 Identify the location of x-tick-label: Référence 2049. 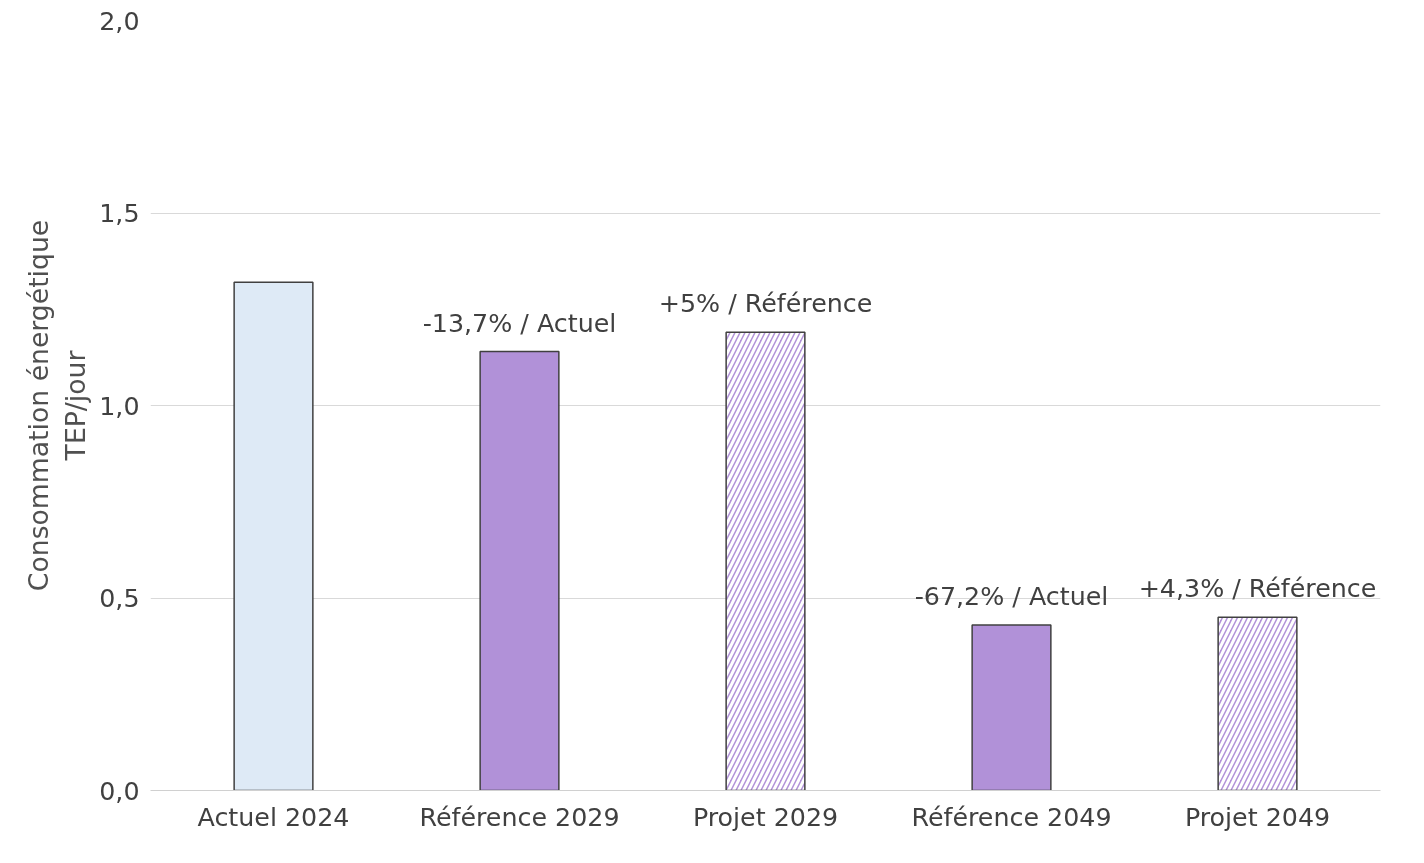
(1011, 816).